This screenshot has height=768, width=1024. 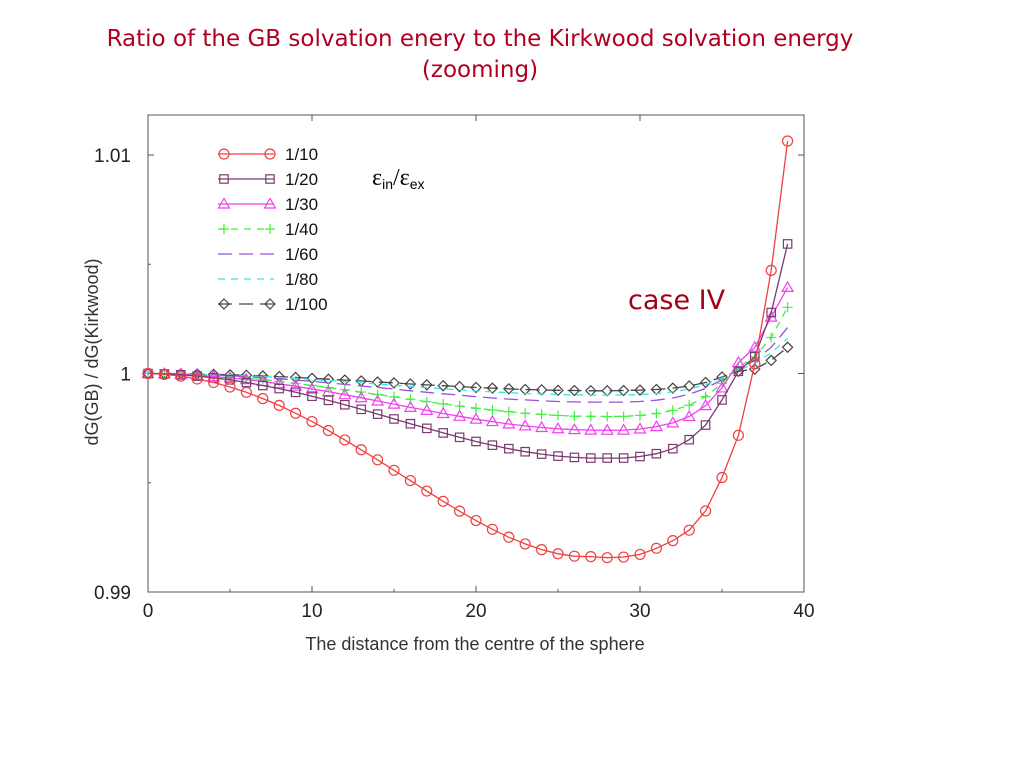 I want to click on legend-entry: 1/30, so click(x=267, y=204).